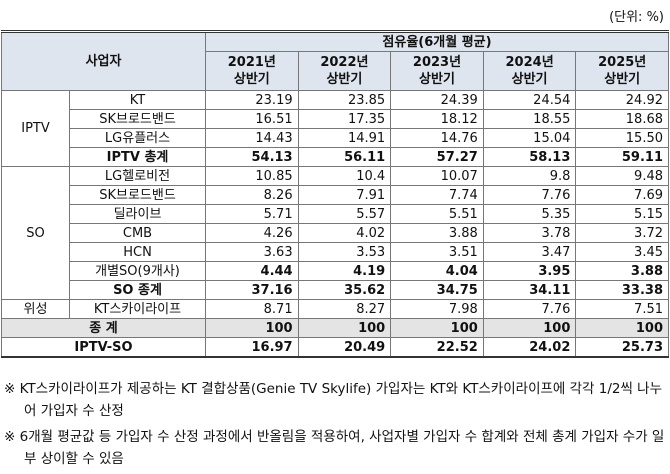 This screenshot has height=474, width=670. Describe the element at coordinates (344, 233) in the screenshot. I see `cell-value: 4.02` at that location.